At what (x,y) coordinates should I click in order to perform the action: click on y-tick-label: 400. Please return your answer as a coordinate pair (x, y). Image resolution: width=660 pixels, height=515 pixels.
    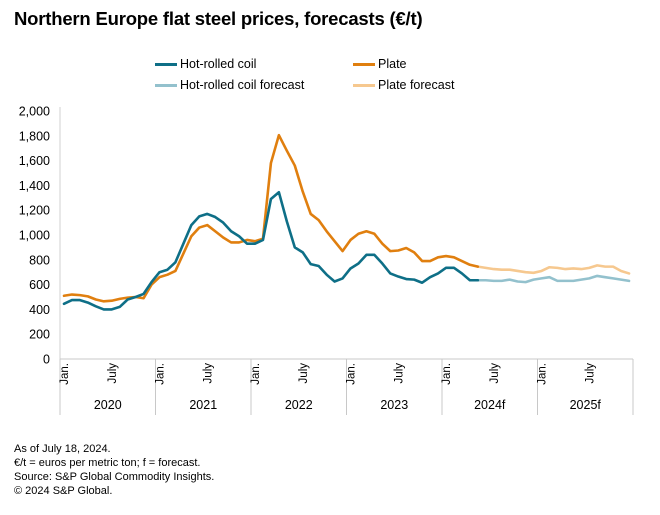
    Looking at the image, I should click on (39, 310).